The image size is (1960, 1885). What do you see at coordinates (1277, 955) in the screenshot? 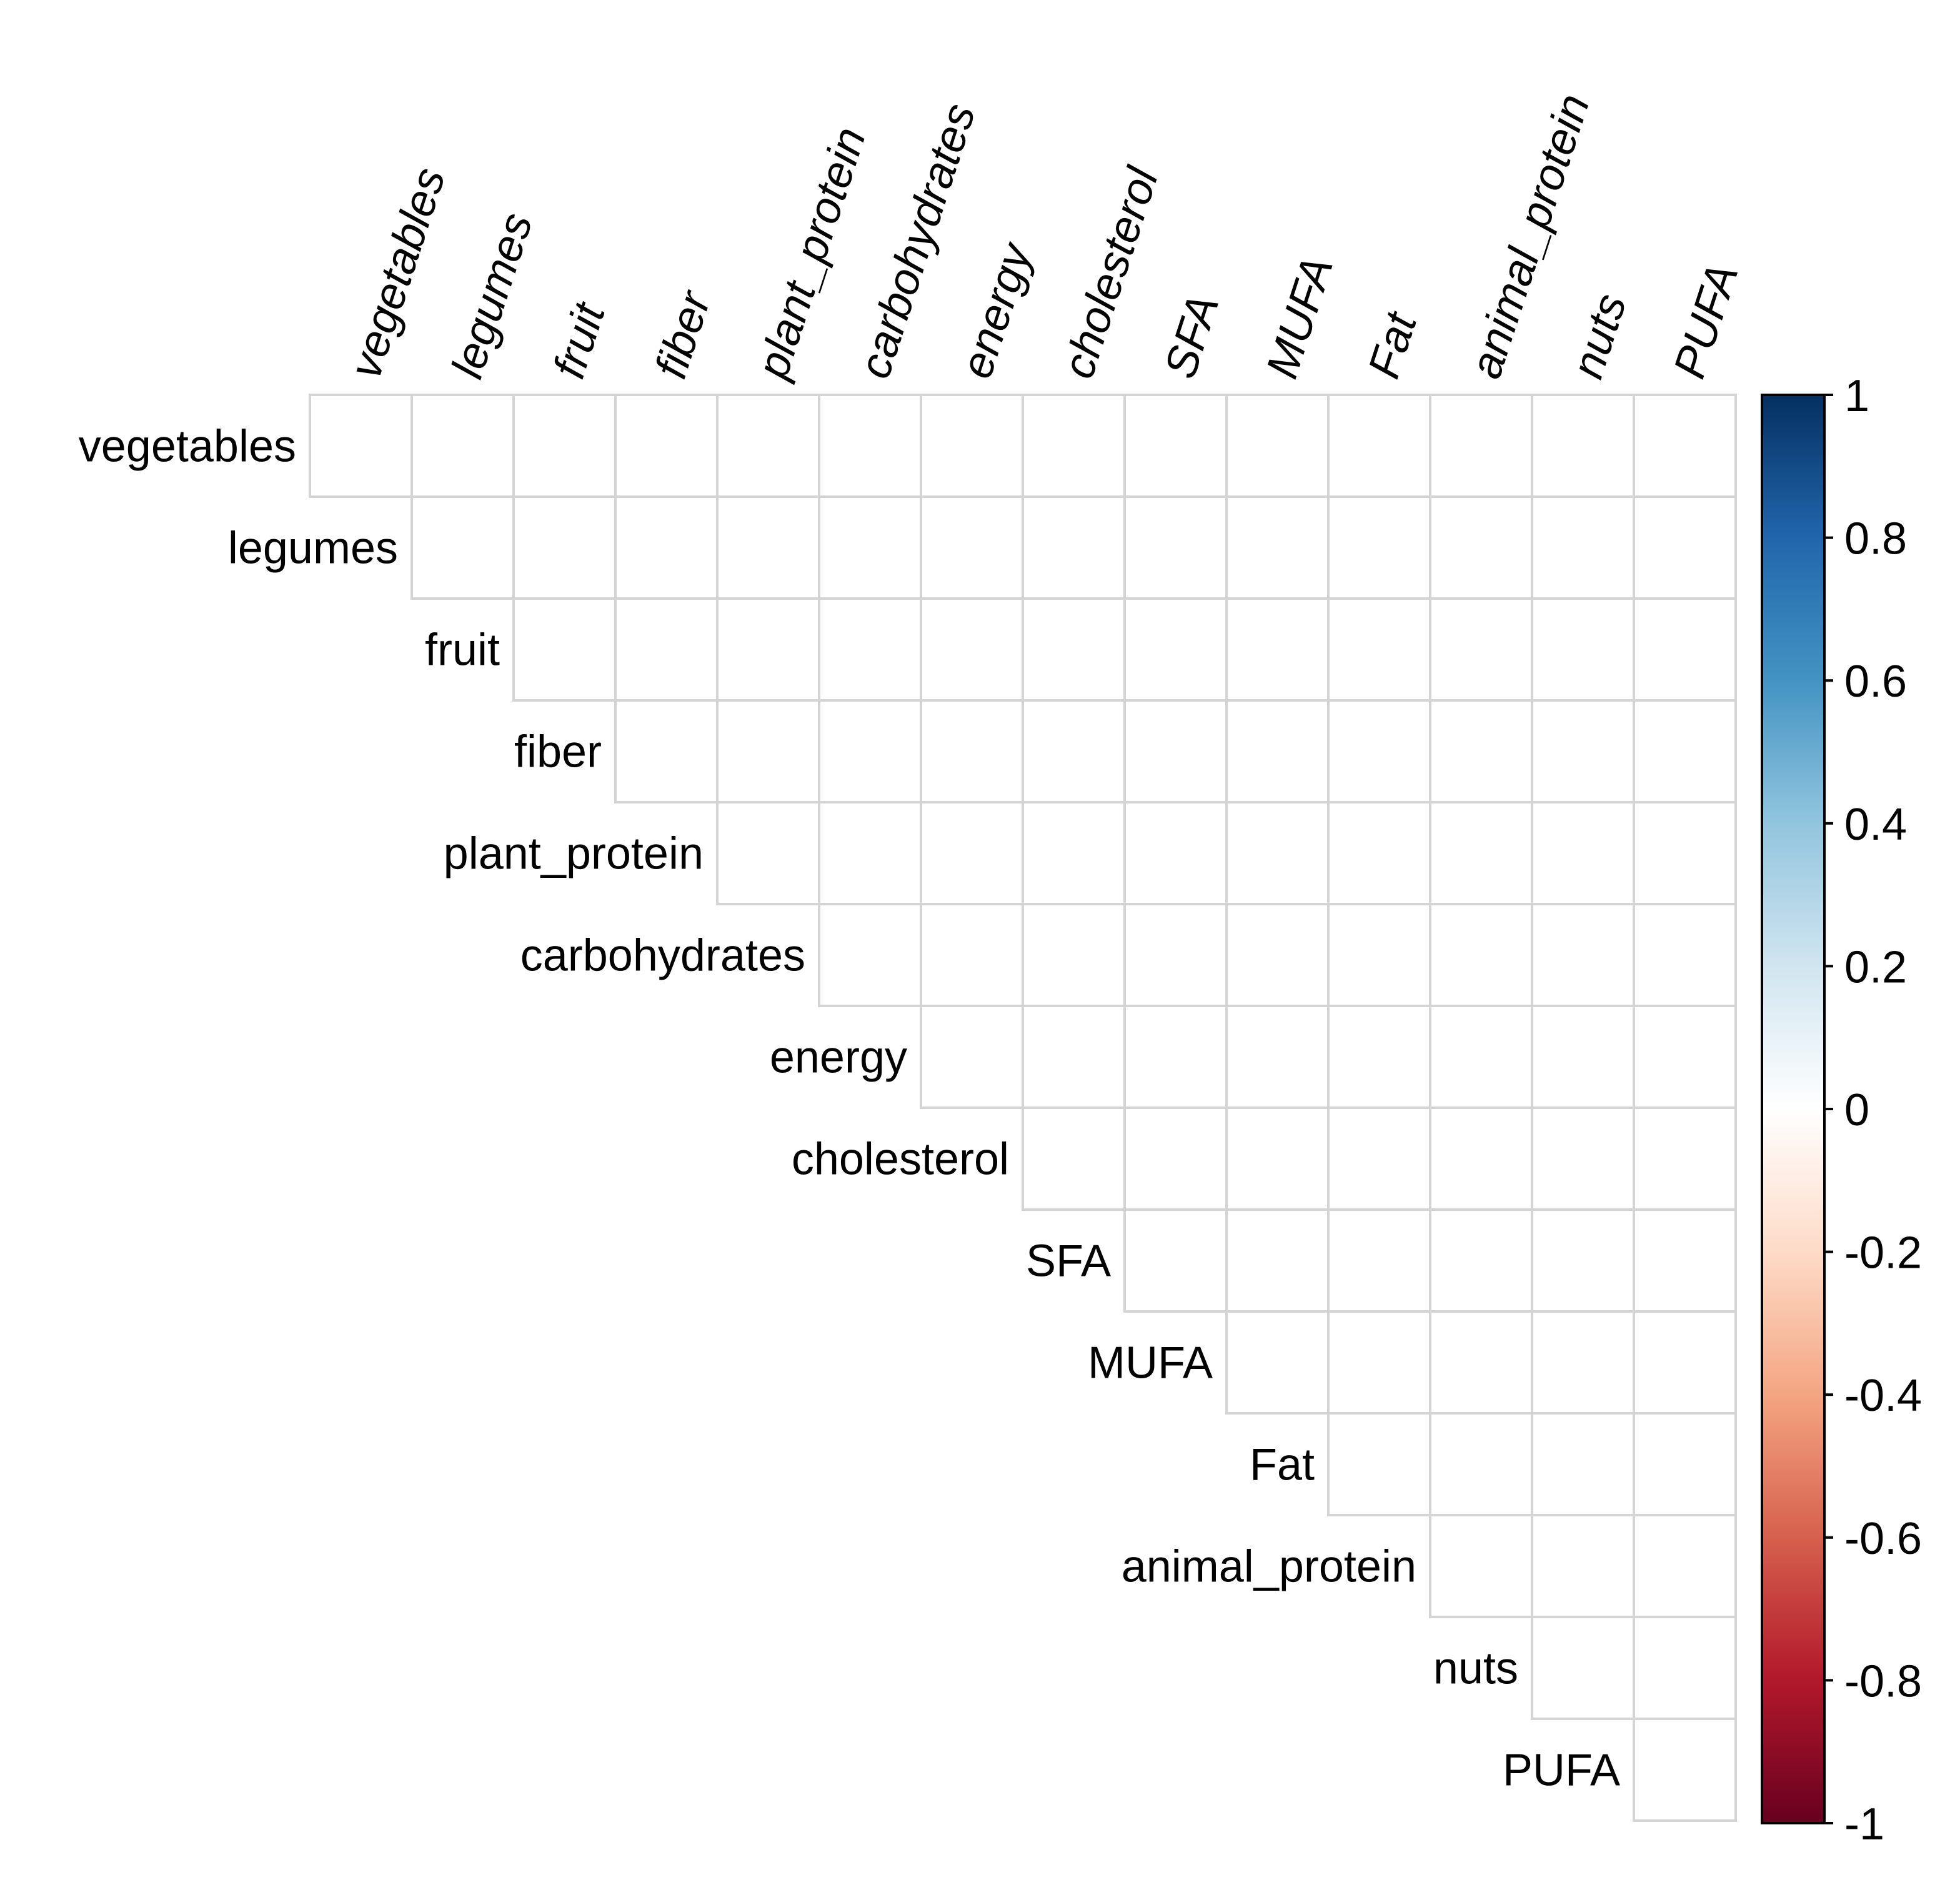
I see `cell-carbohydrates-mufa` at bounding box center [1277, 955].